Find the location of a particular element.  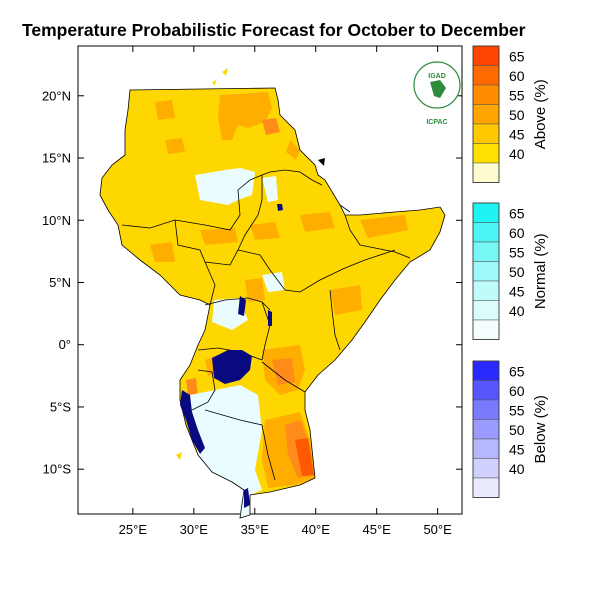

y-tick-label: 10°N is located at coordinates (56, 220).